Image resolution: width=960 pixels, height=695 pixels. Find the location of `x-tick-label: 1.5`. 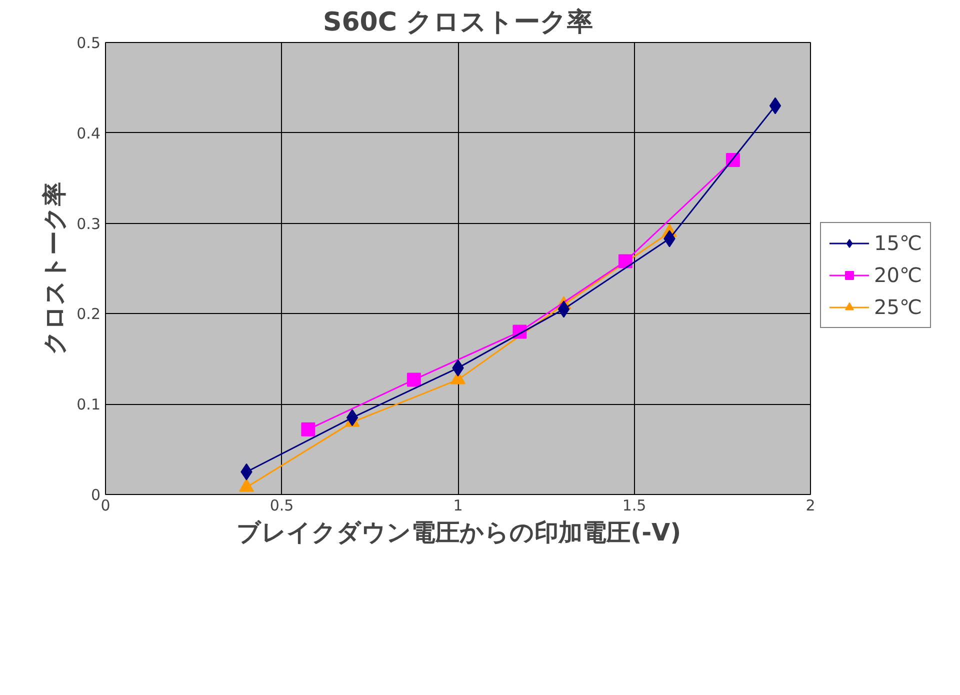

x-tick-label: 1.5 is located at coordinates (634, 505).